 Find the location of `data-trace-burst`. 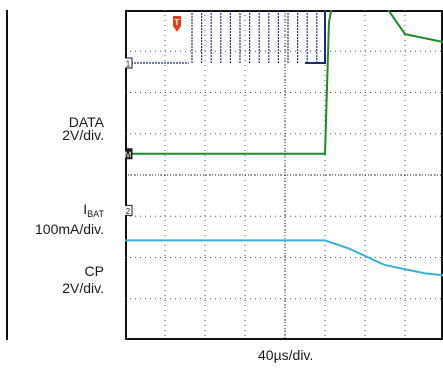

data-trace-burst is located at coordinates (221, 37).